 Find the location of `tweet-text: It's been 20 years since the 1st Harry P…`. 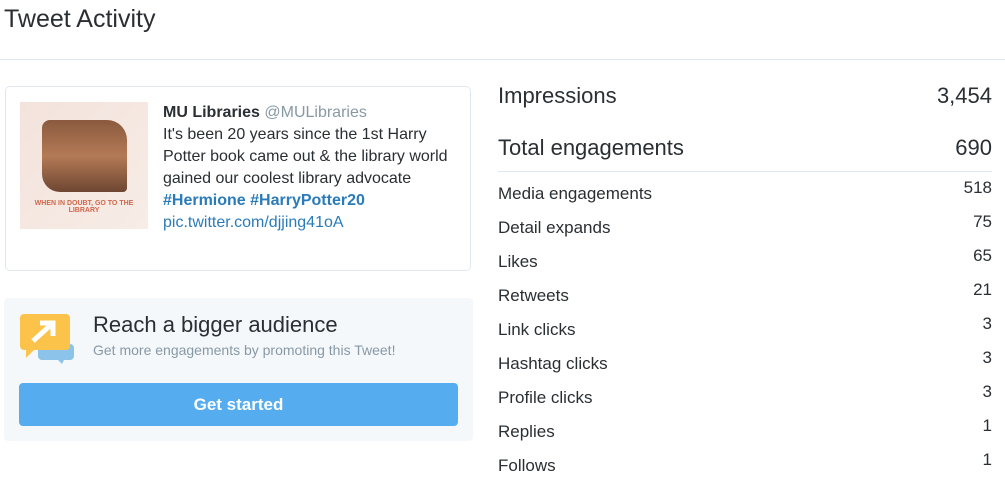

tweet-text: It's been 20 years since the 1st Harry P… is located at coordinates (305, 156).